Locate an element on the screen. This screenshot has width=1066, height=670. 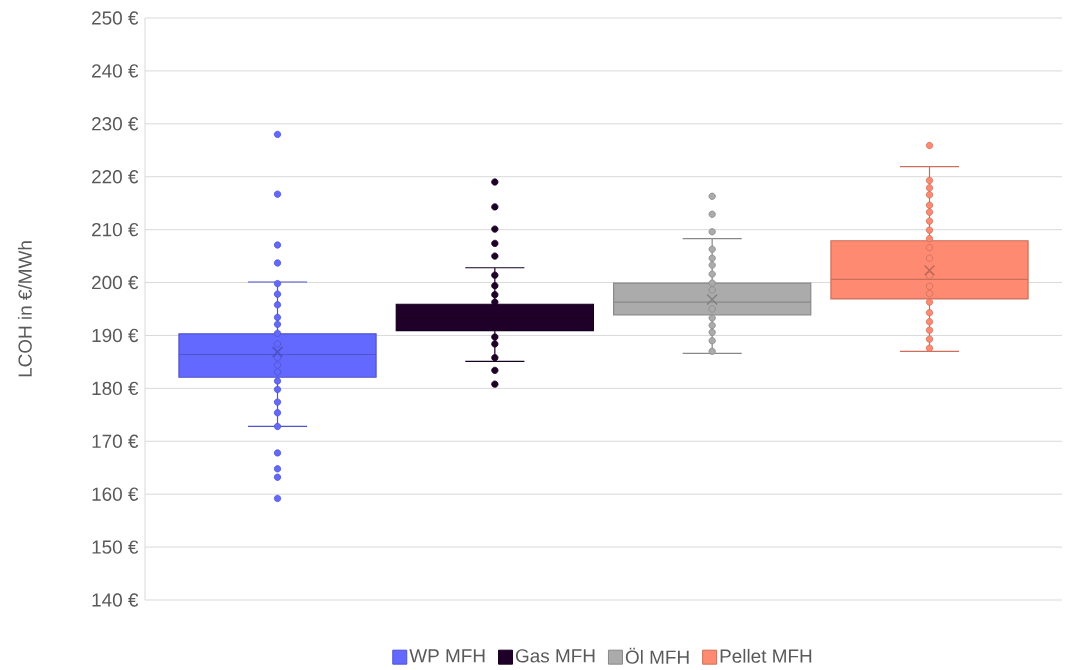
y-tick-label: 190 € is located at coordinates (115, 335).